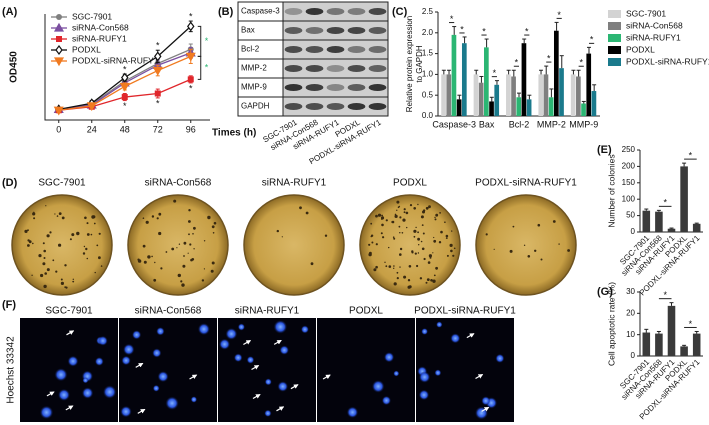  I want to click on blot-protein-label: Caspase-3, so click(260, 11).